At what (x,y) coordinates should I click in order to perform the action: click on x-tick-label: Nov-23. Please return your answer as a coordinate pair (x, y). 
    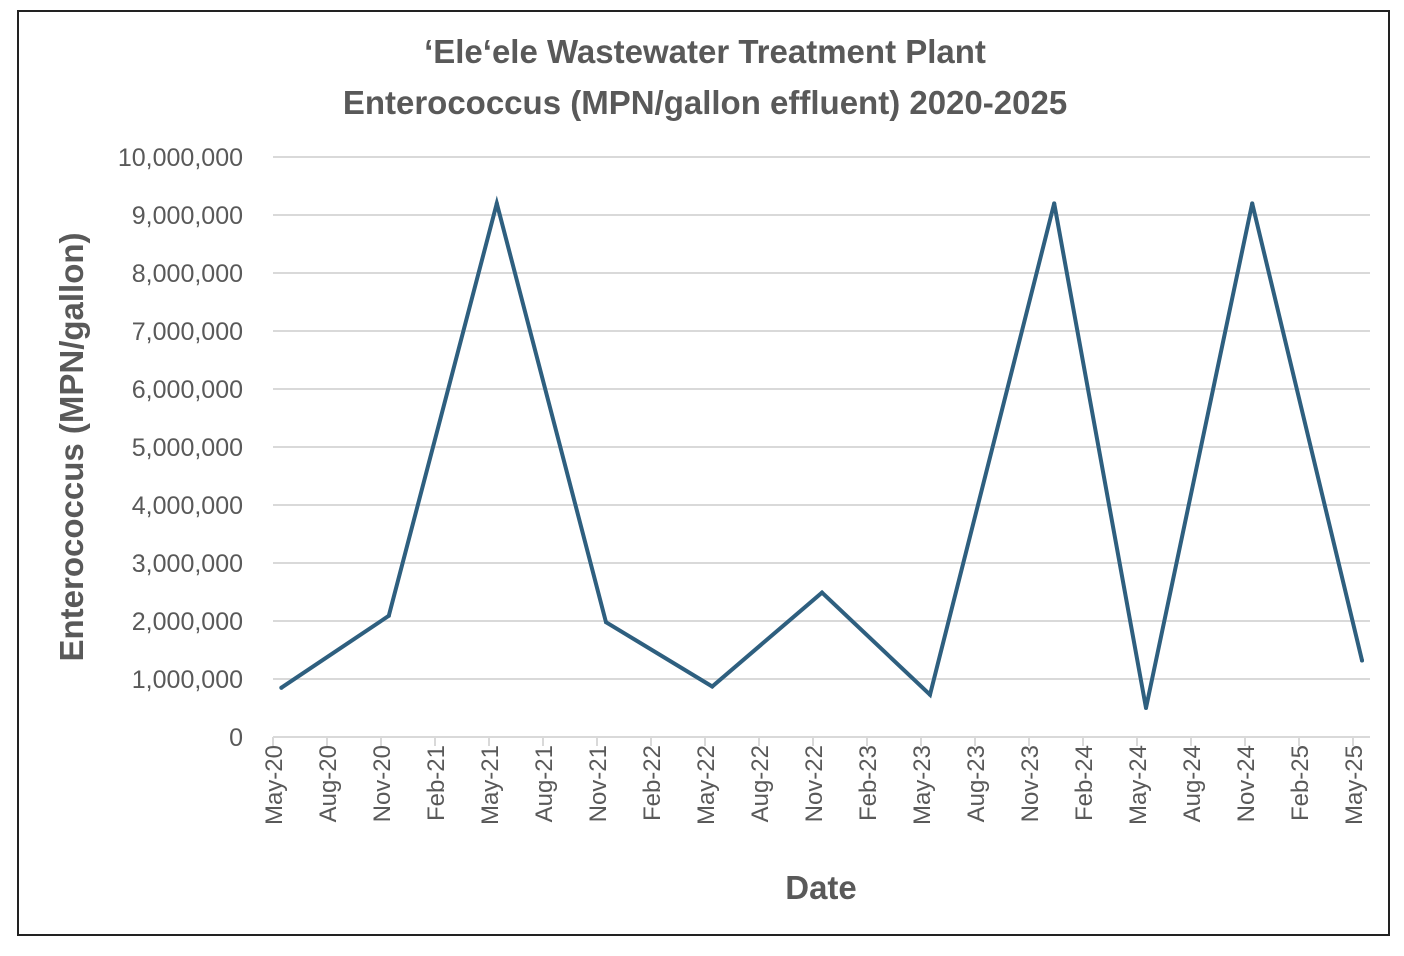
    Looking at the image, I should click on (1030, 783).